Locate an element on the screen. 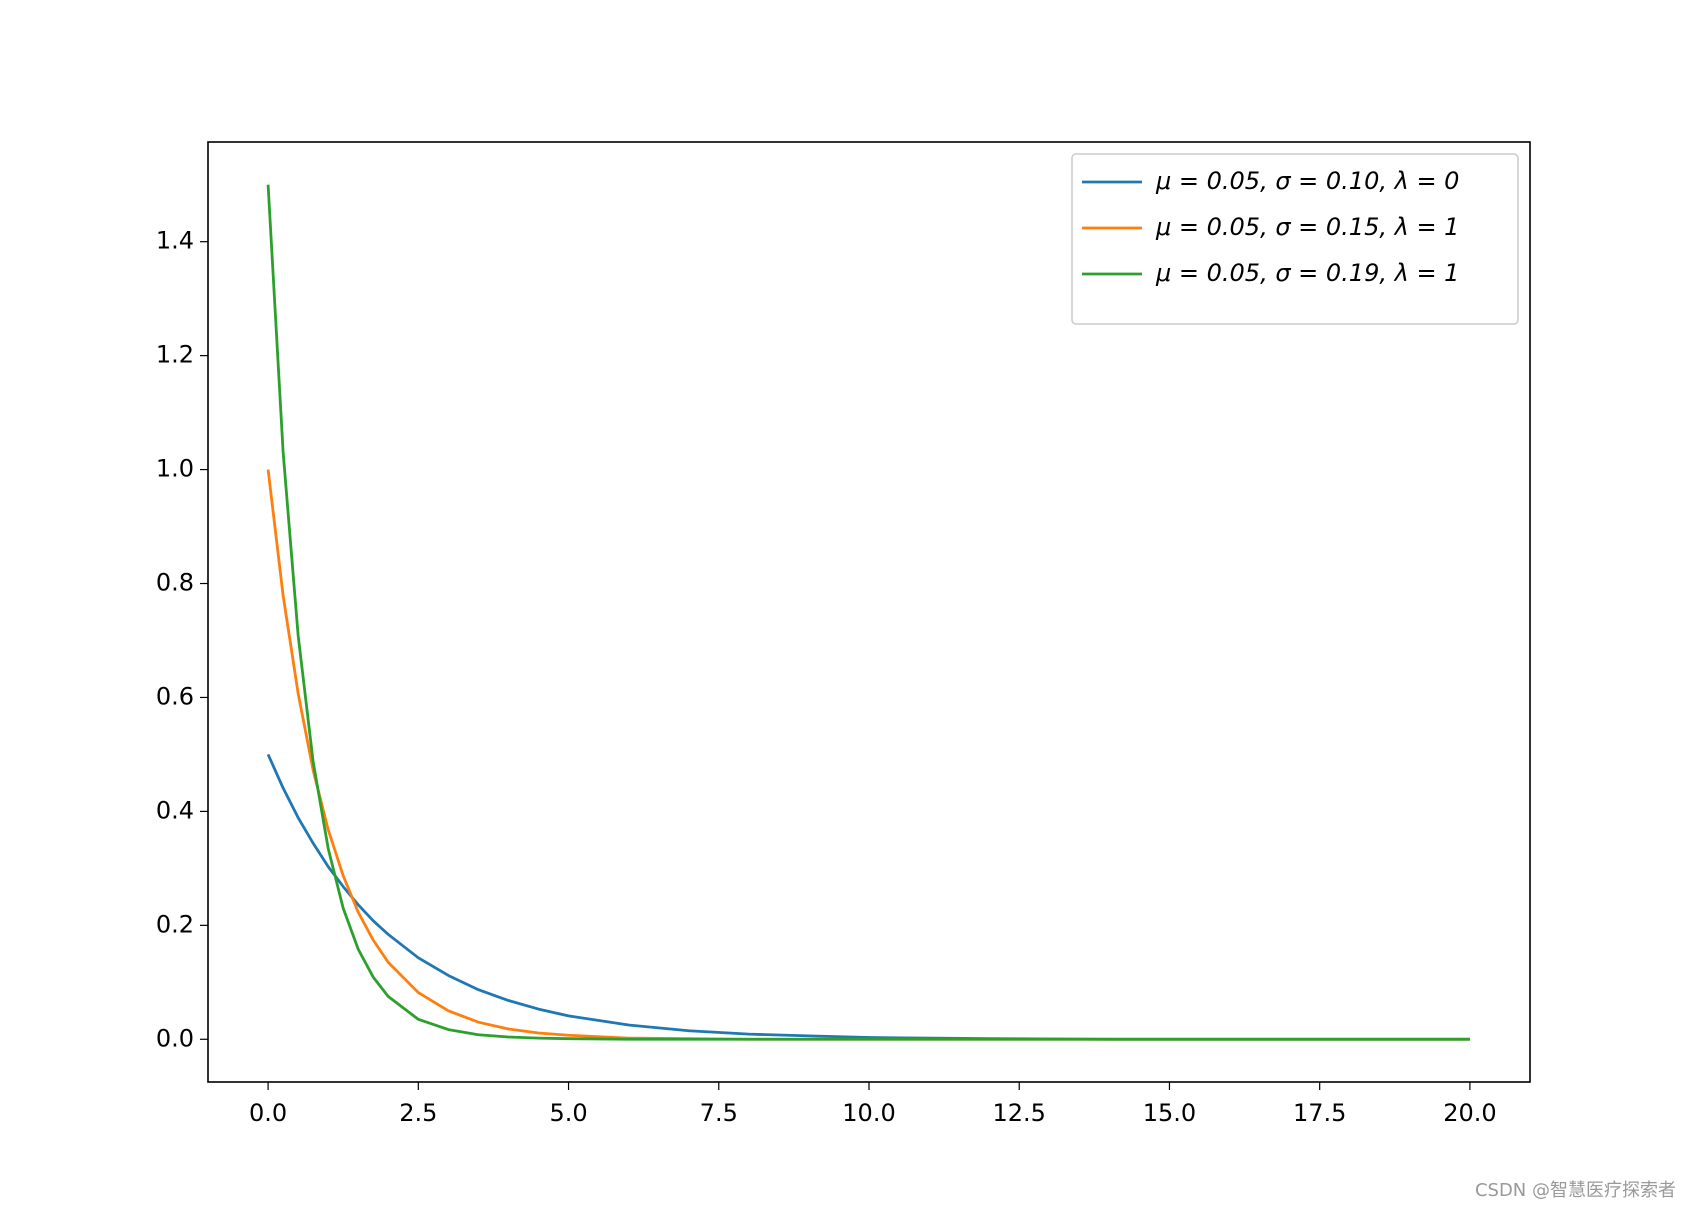 The height and width of the screenshot is (1210, 1692). y-tick-label: 0.2 is located at coordinates (175, 924).